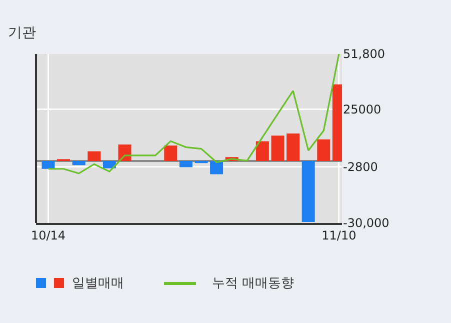 This screenshot has width=451, height=323. I want to click on x-tick-label: 11/10, so click(339, 235).